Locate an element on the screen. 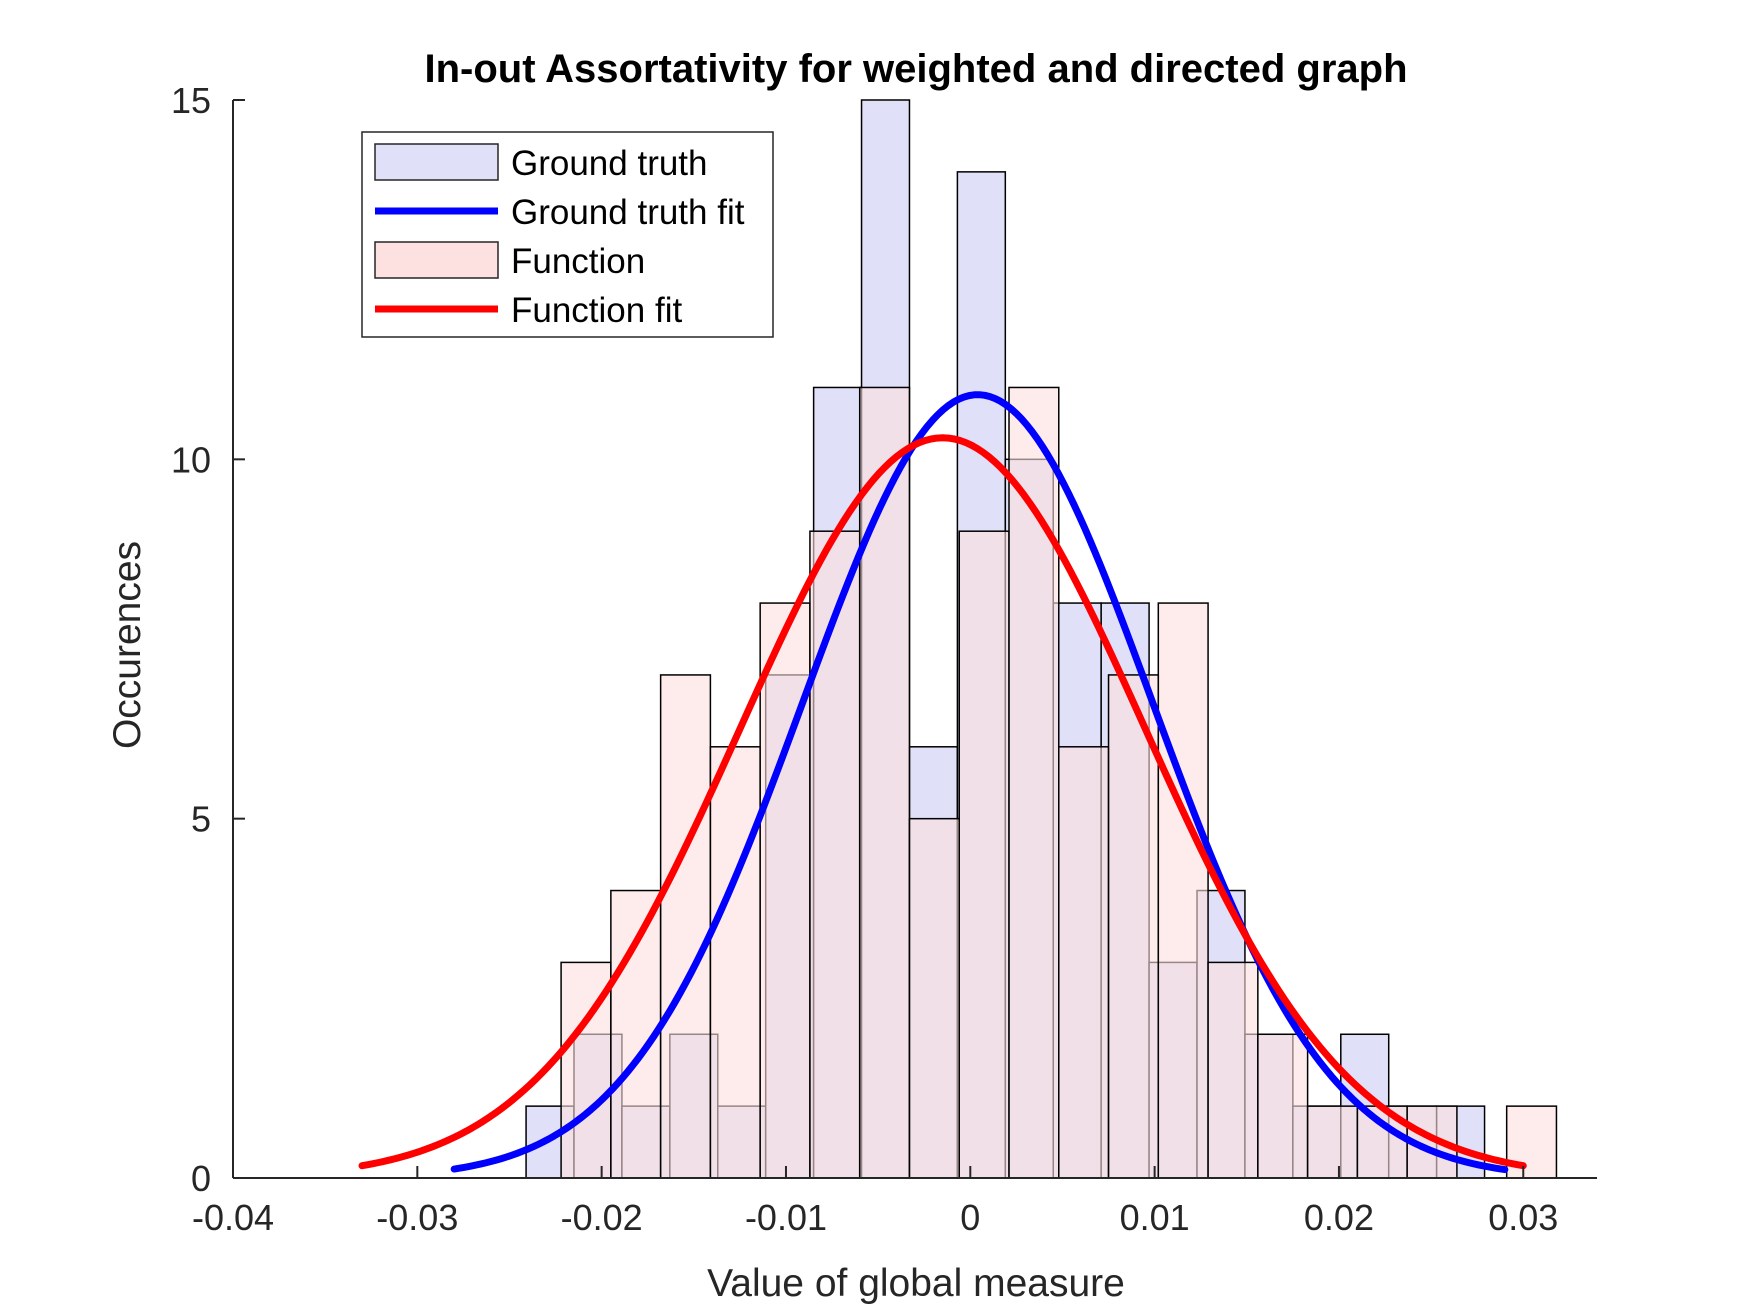 The image size is (1750, 1313). y-tick-label: 10 is located at coordinates (191, 459).